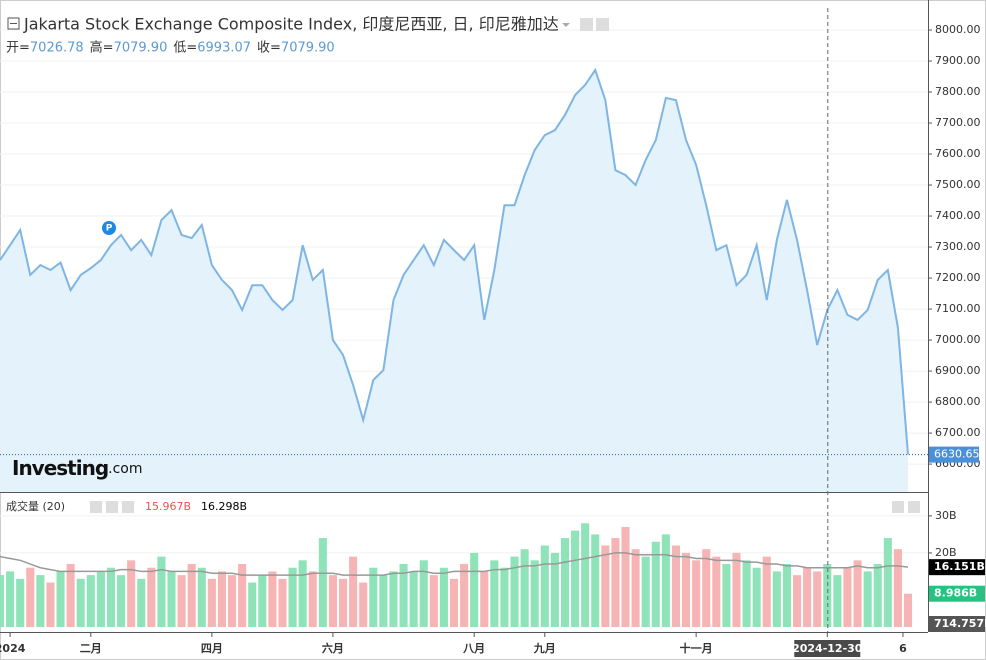 This screenshot has width=986, height=660. I want to click on y-tick-label: 7300.00, so click(958, 246).